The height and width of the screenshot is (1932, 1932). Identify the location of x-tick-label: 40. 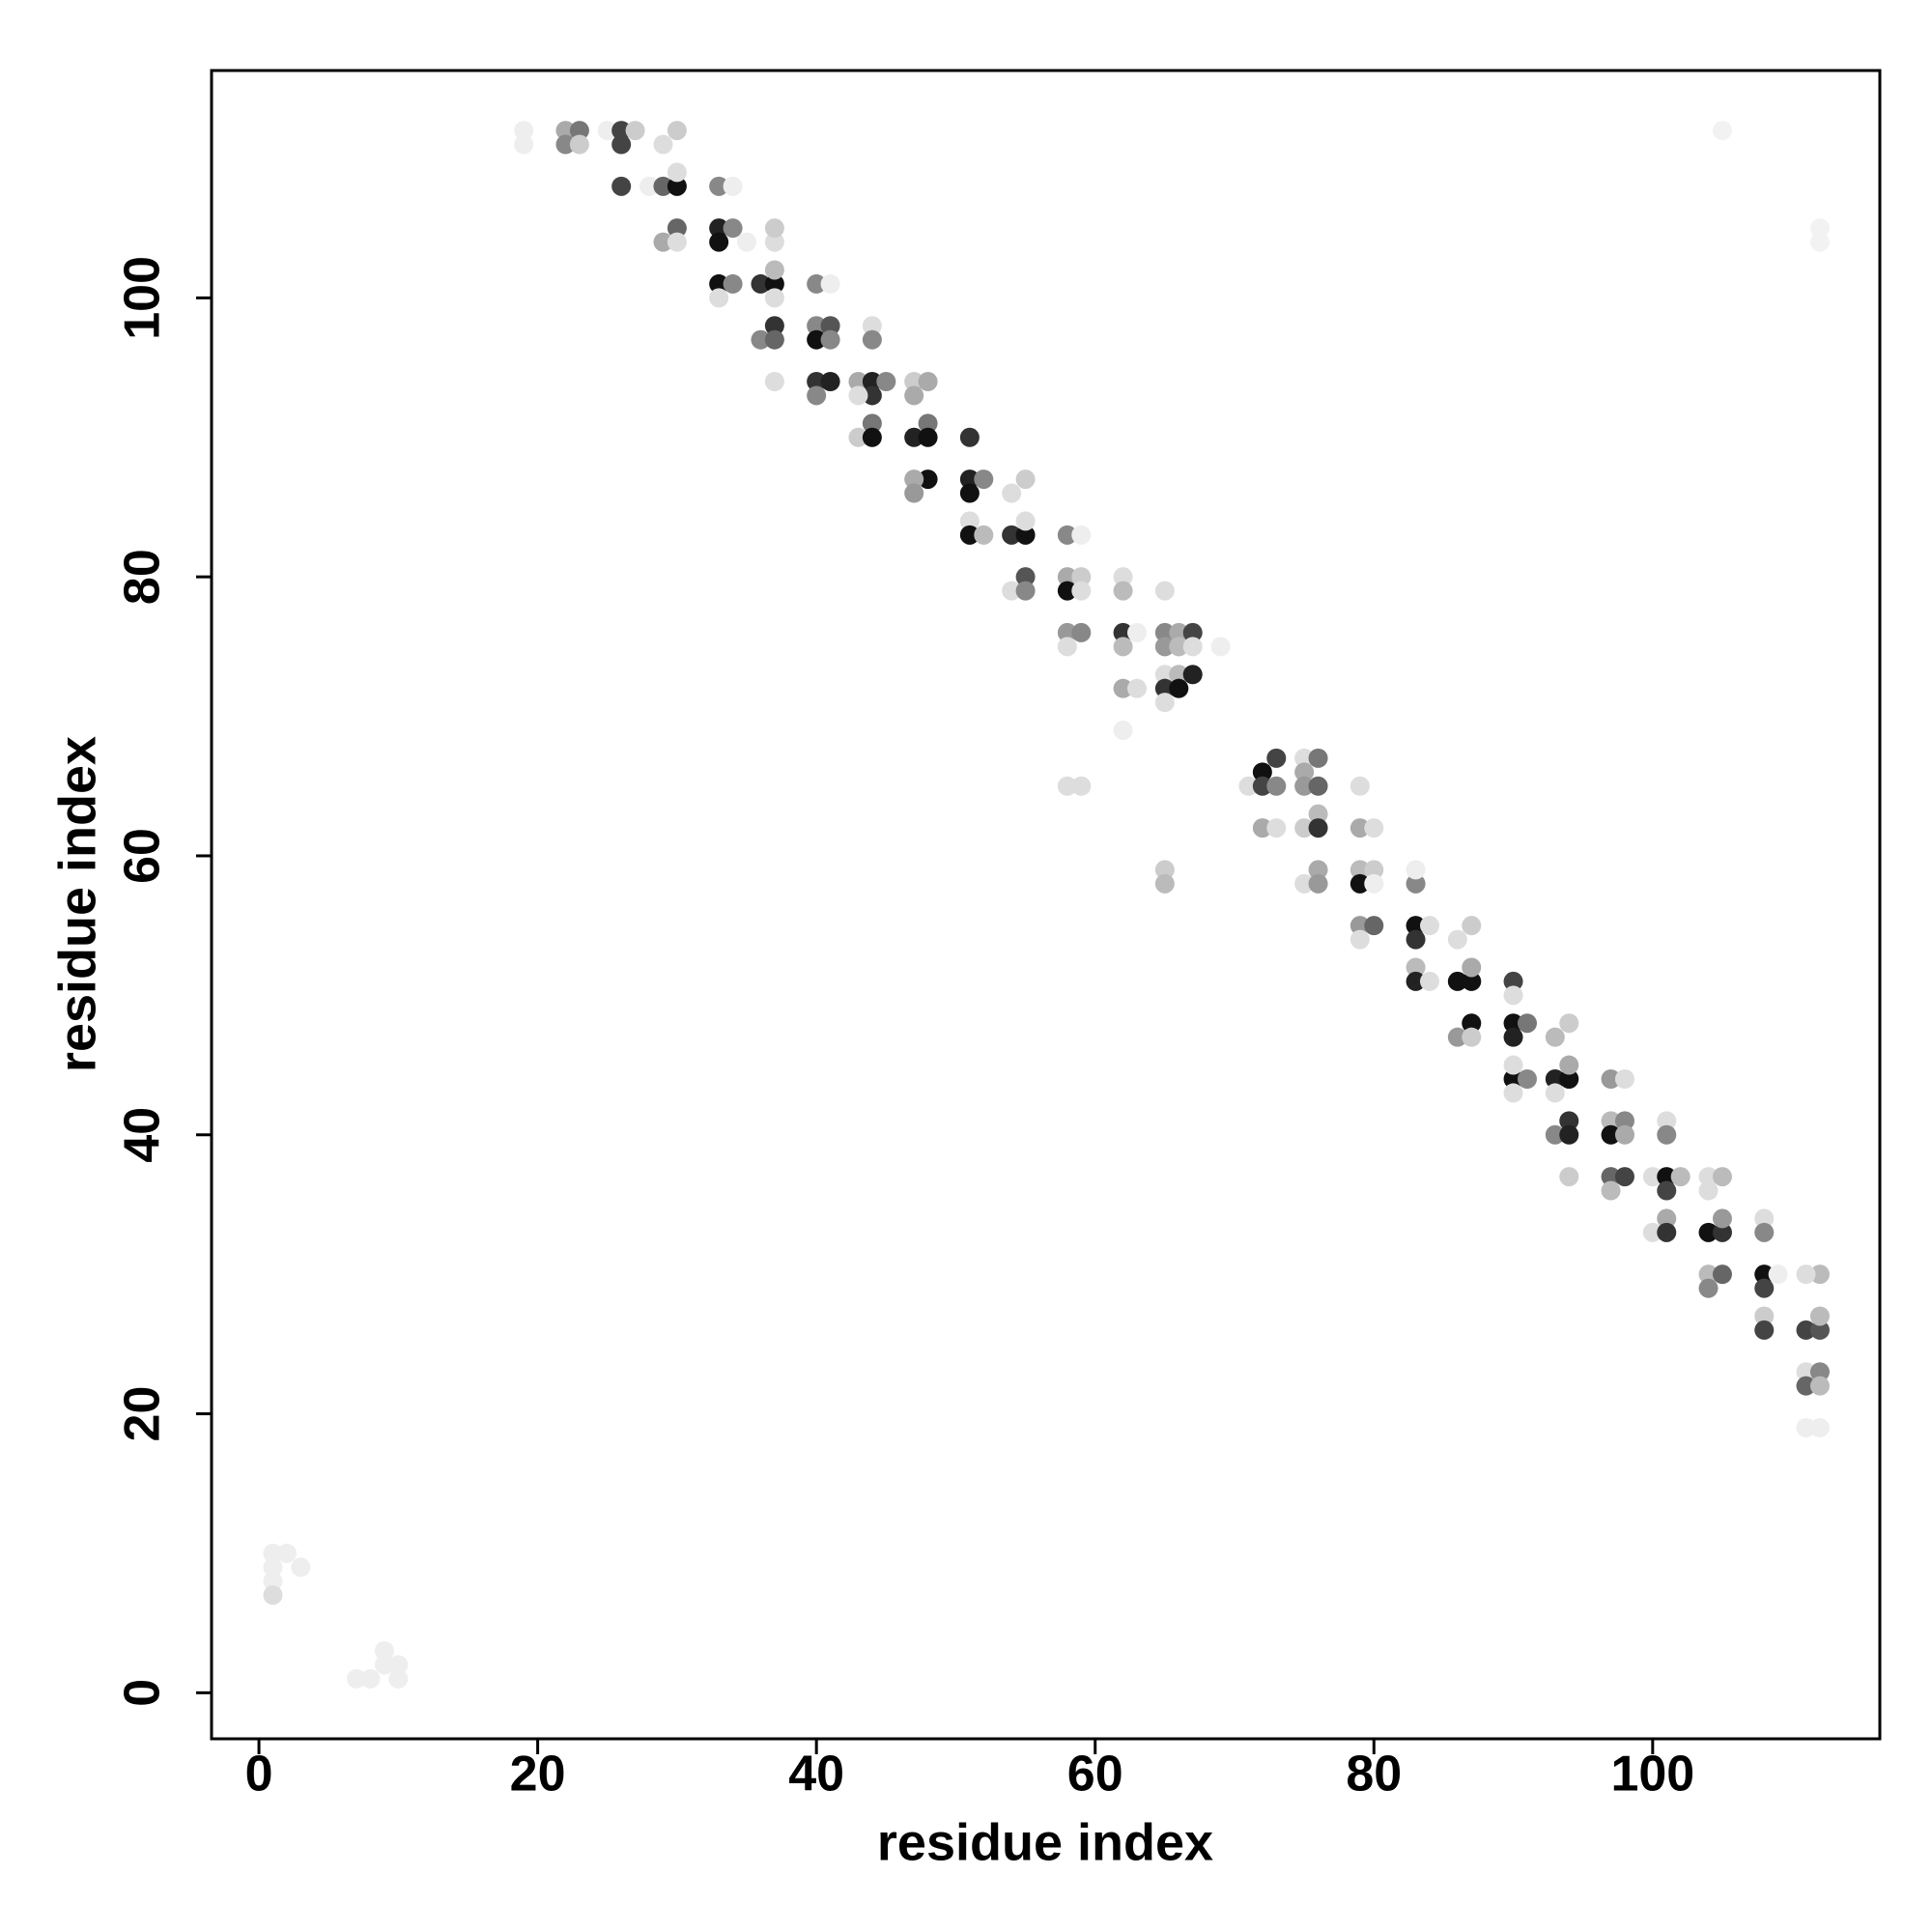
(816, 1775).